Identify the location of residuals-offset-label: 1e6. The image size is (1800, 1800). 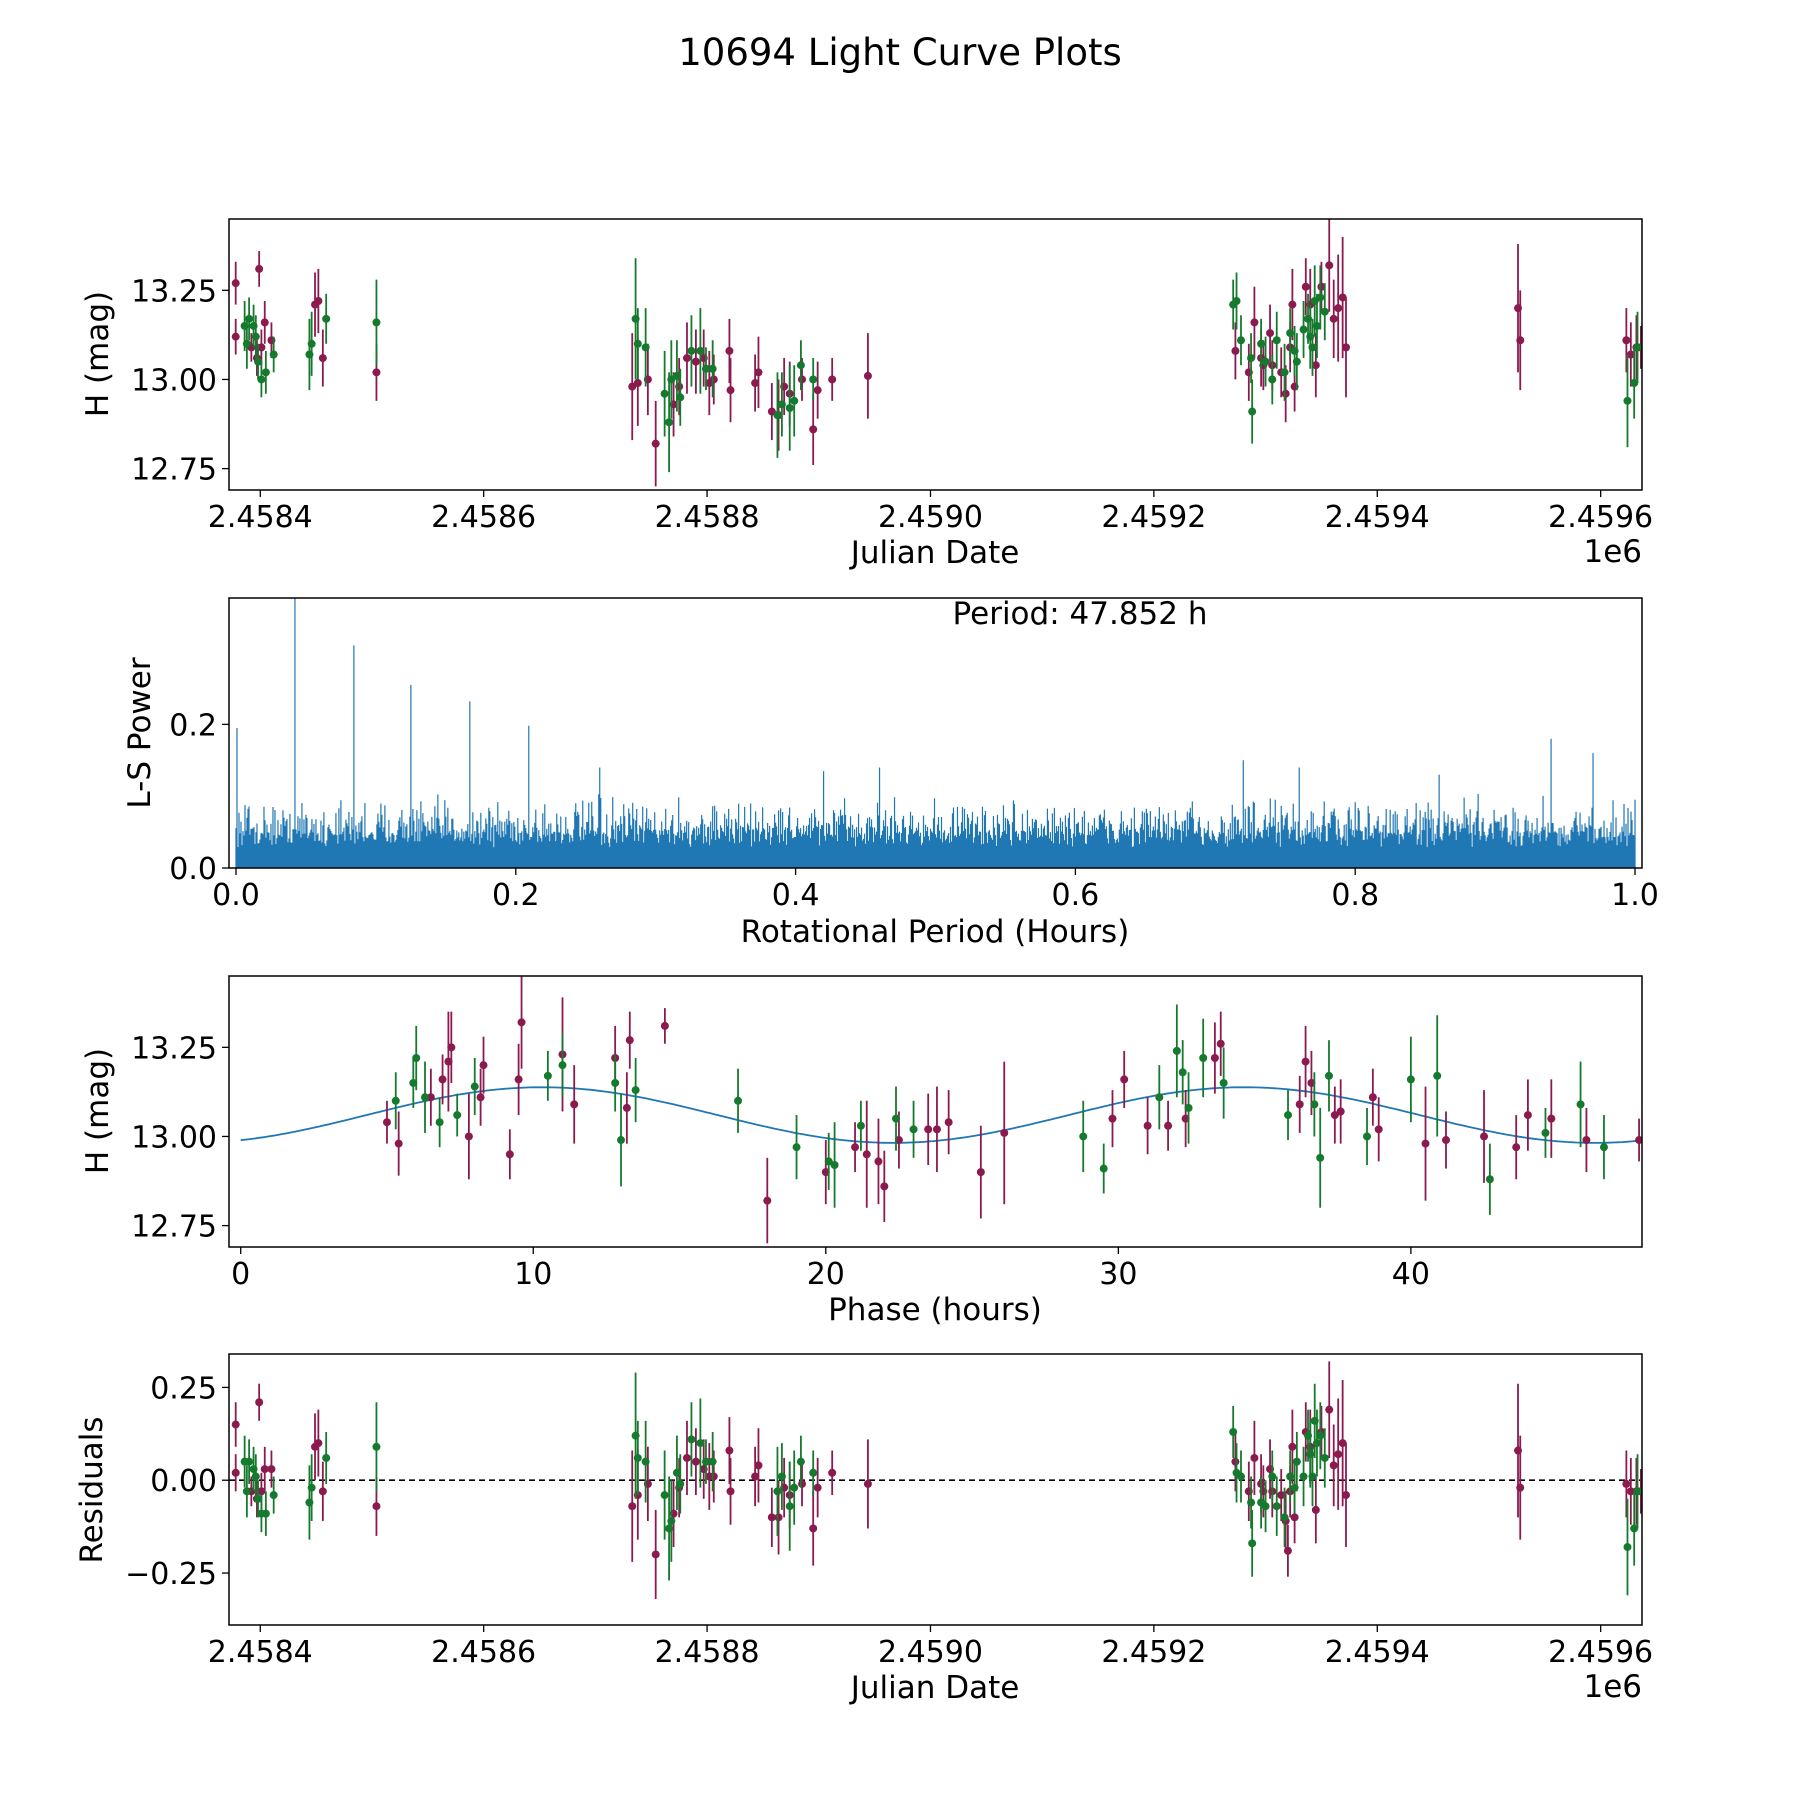
(1612, 1687).